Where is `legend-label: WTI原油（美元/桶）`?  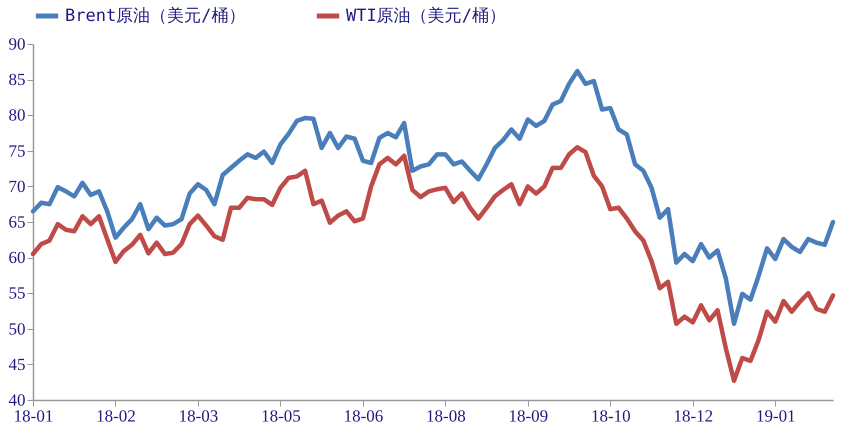 legend-label: WTI原油（美元/桶） is located at coordinates (426, 16).